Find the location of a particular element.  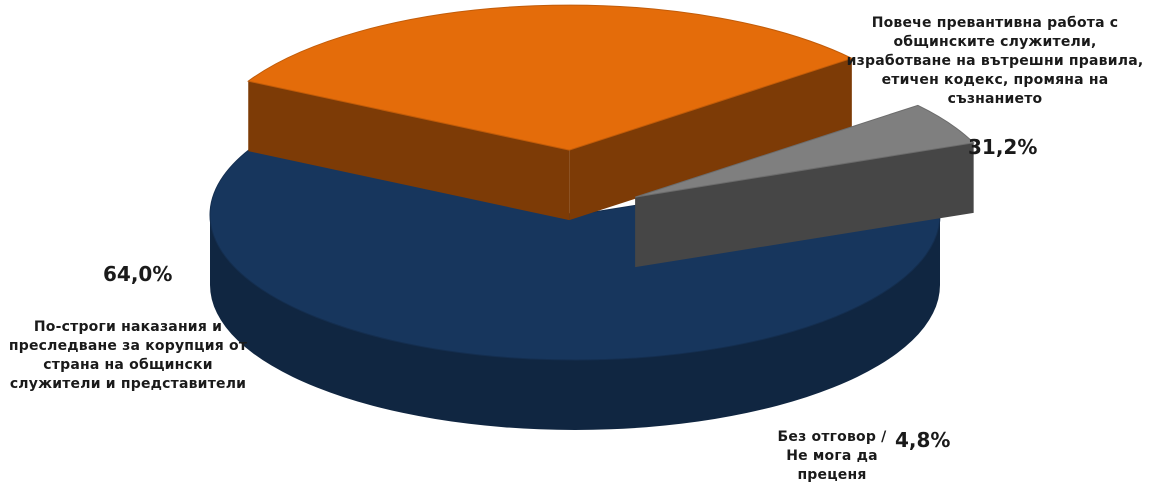

slice-value-label-gray: 4,8% is located at coordinates (923, 440).